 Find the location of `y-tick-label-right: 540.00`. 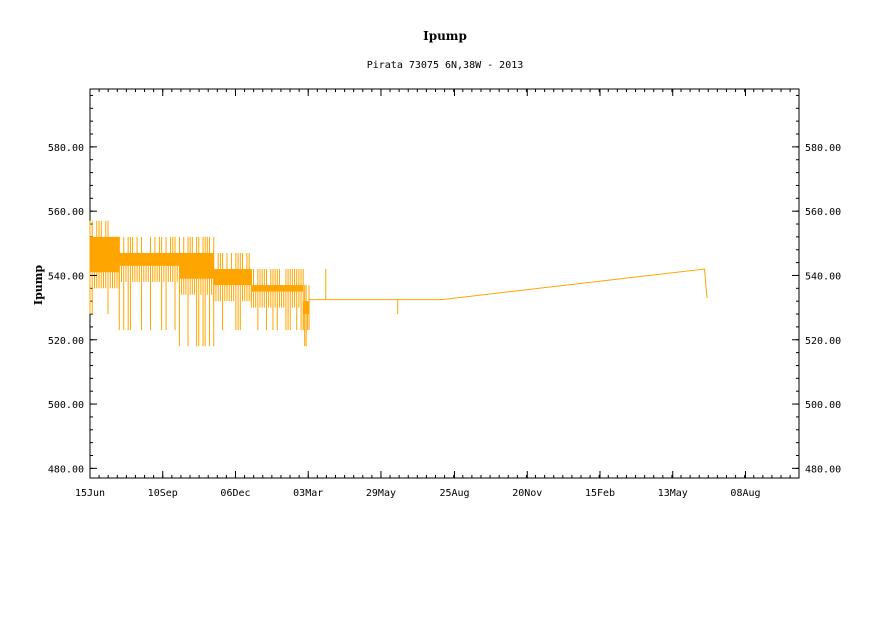

y-tick-label-right: 540.00 is located at coordinates (823, 276).